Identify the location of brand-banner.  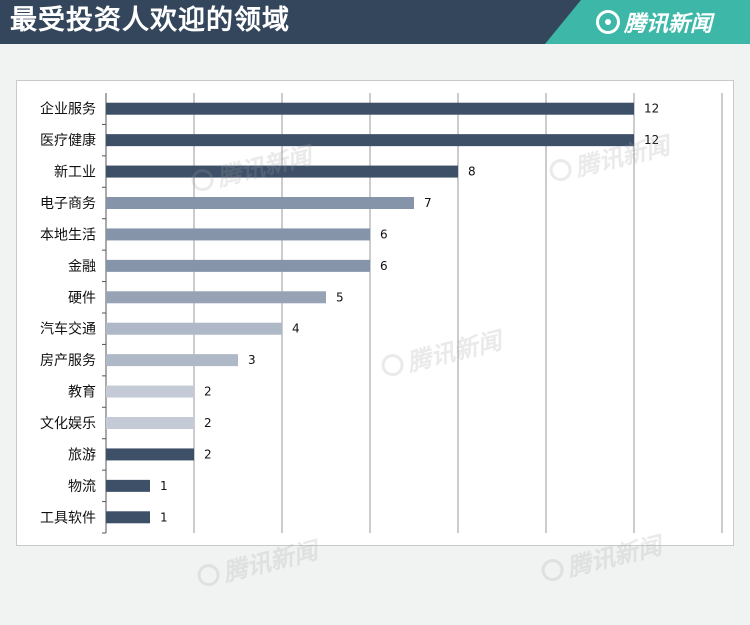
(647, 22).